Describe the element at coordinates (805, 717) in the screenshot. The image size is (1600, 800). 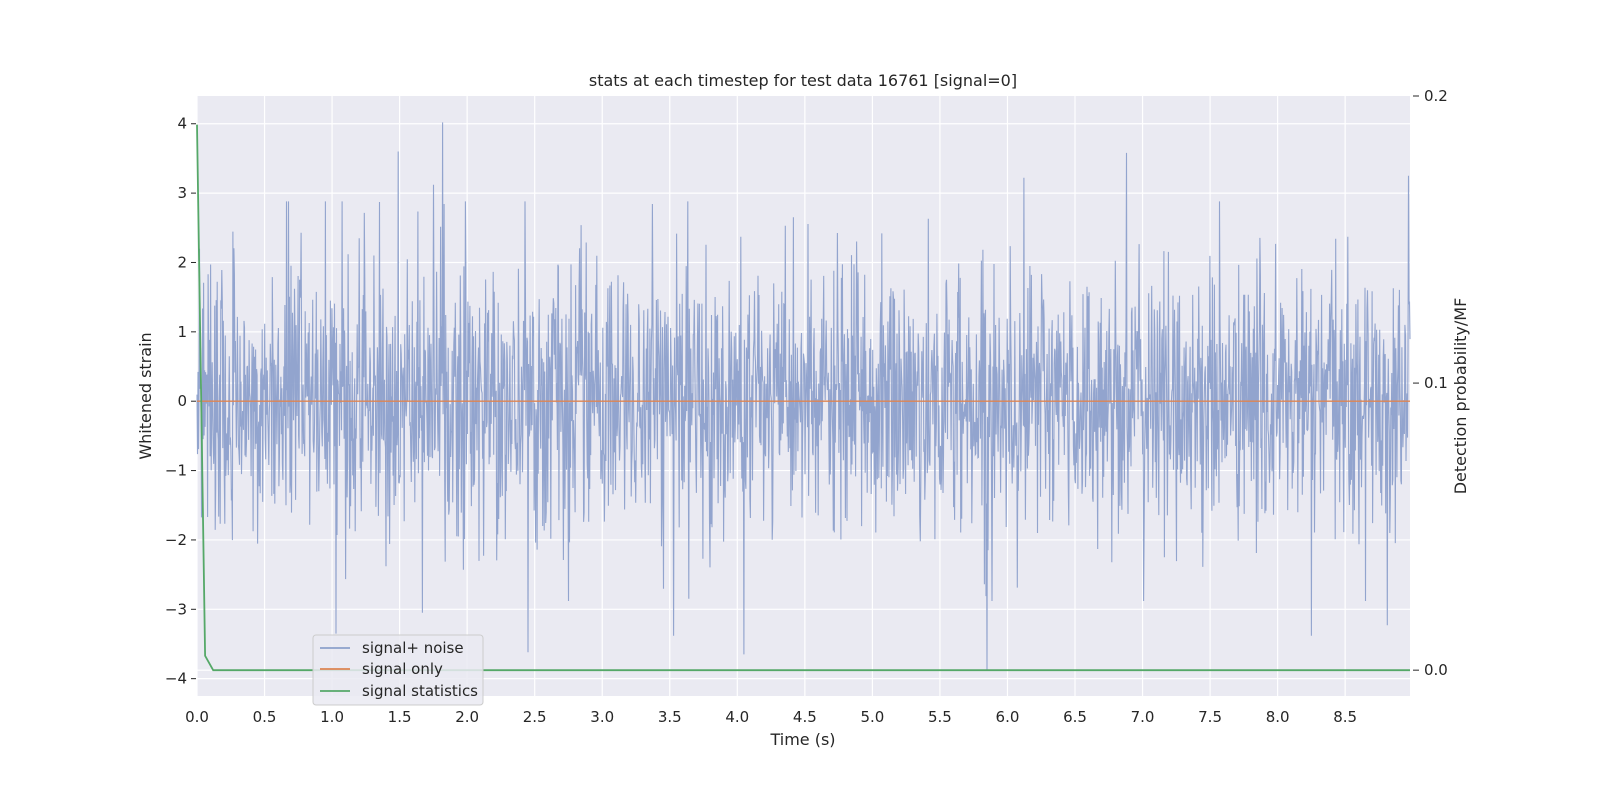
I see `x-tick-label: 4.5` at that location.